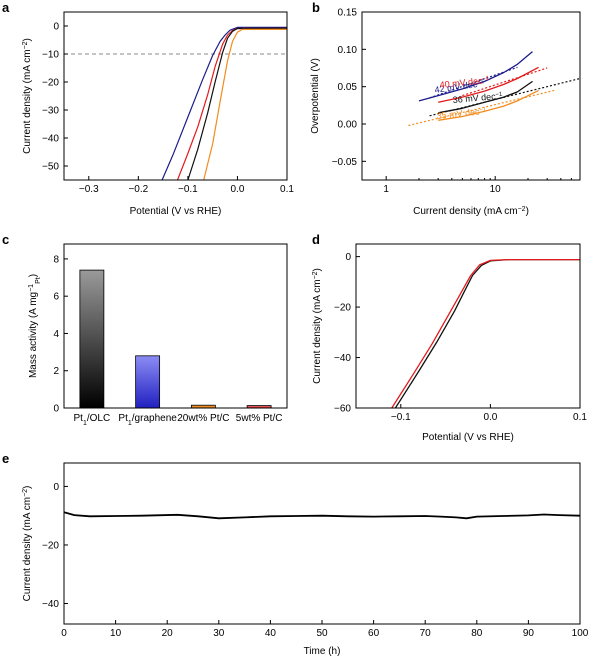 This screenshot has width=600, height=663. I want to click on panel-c-ytick-label: 4, so click(56, 334).